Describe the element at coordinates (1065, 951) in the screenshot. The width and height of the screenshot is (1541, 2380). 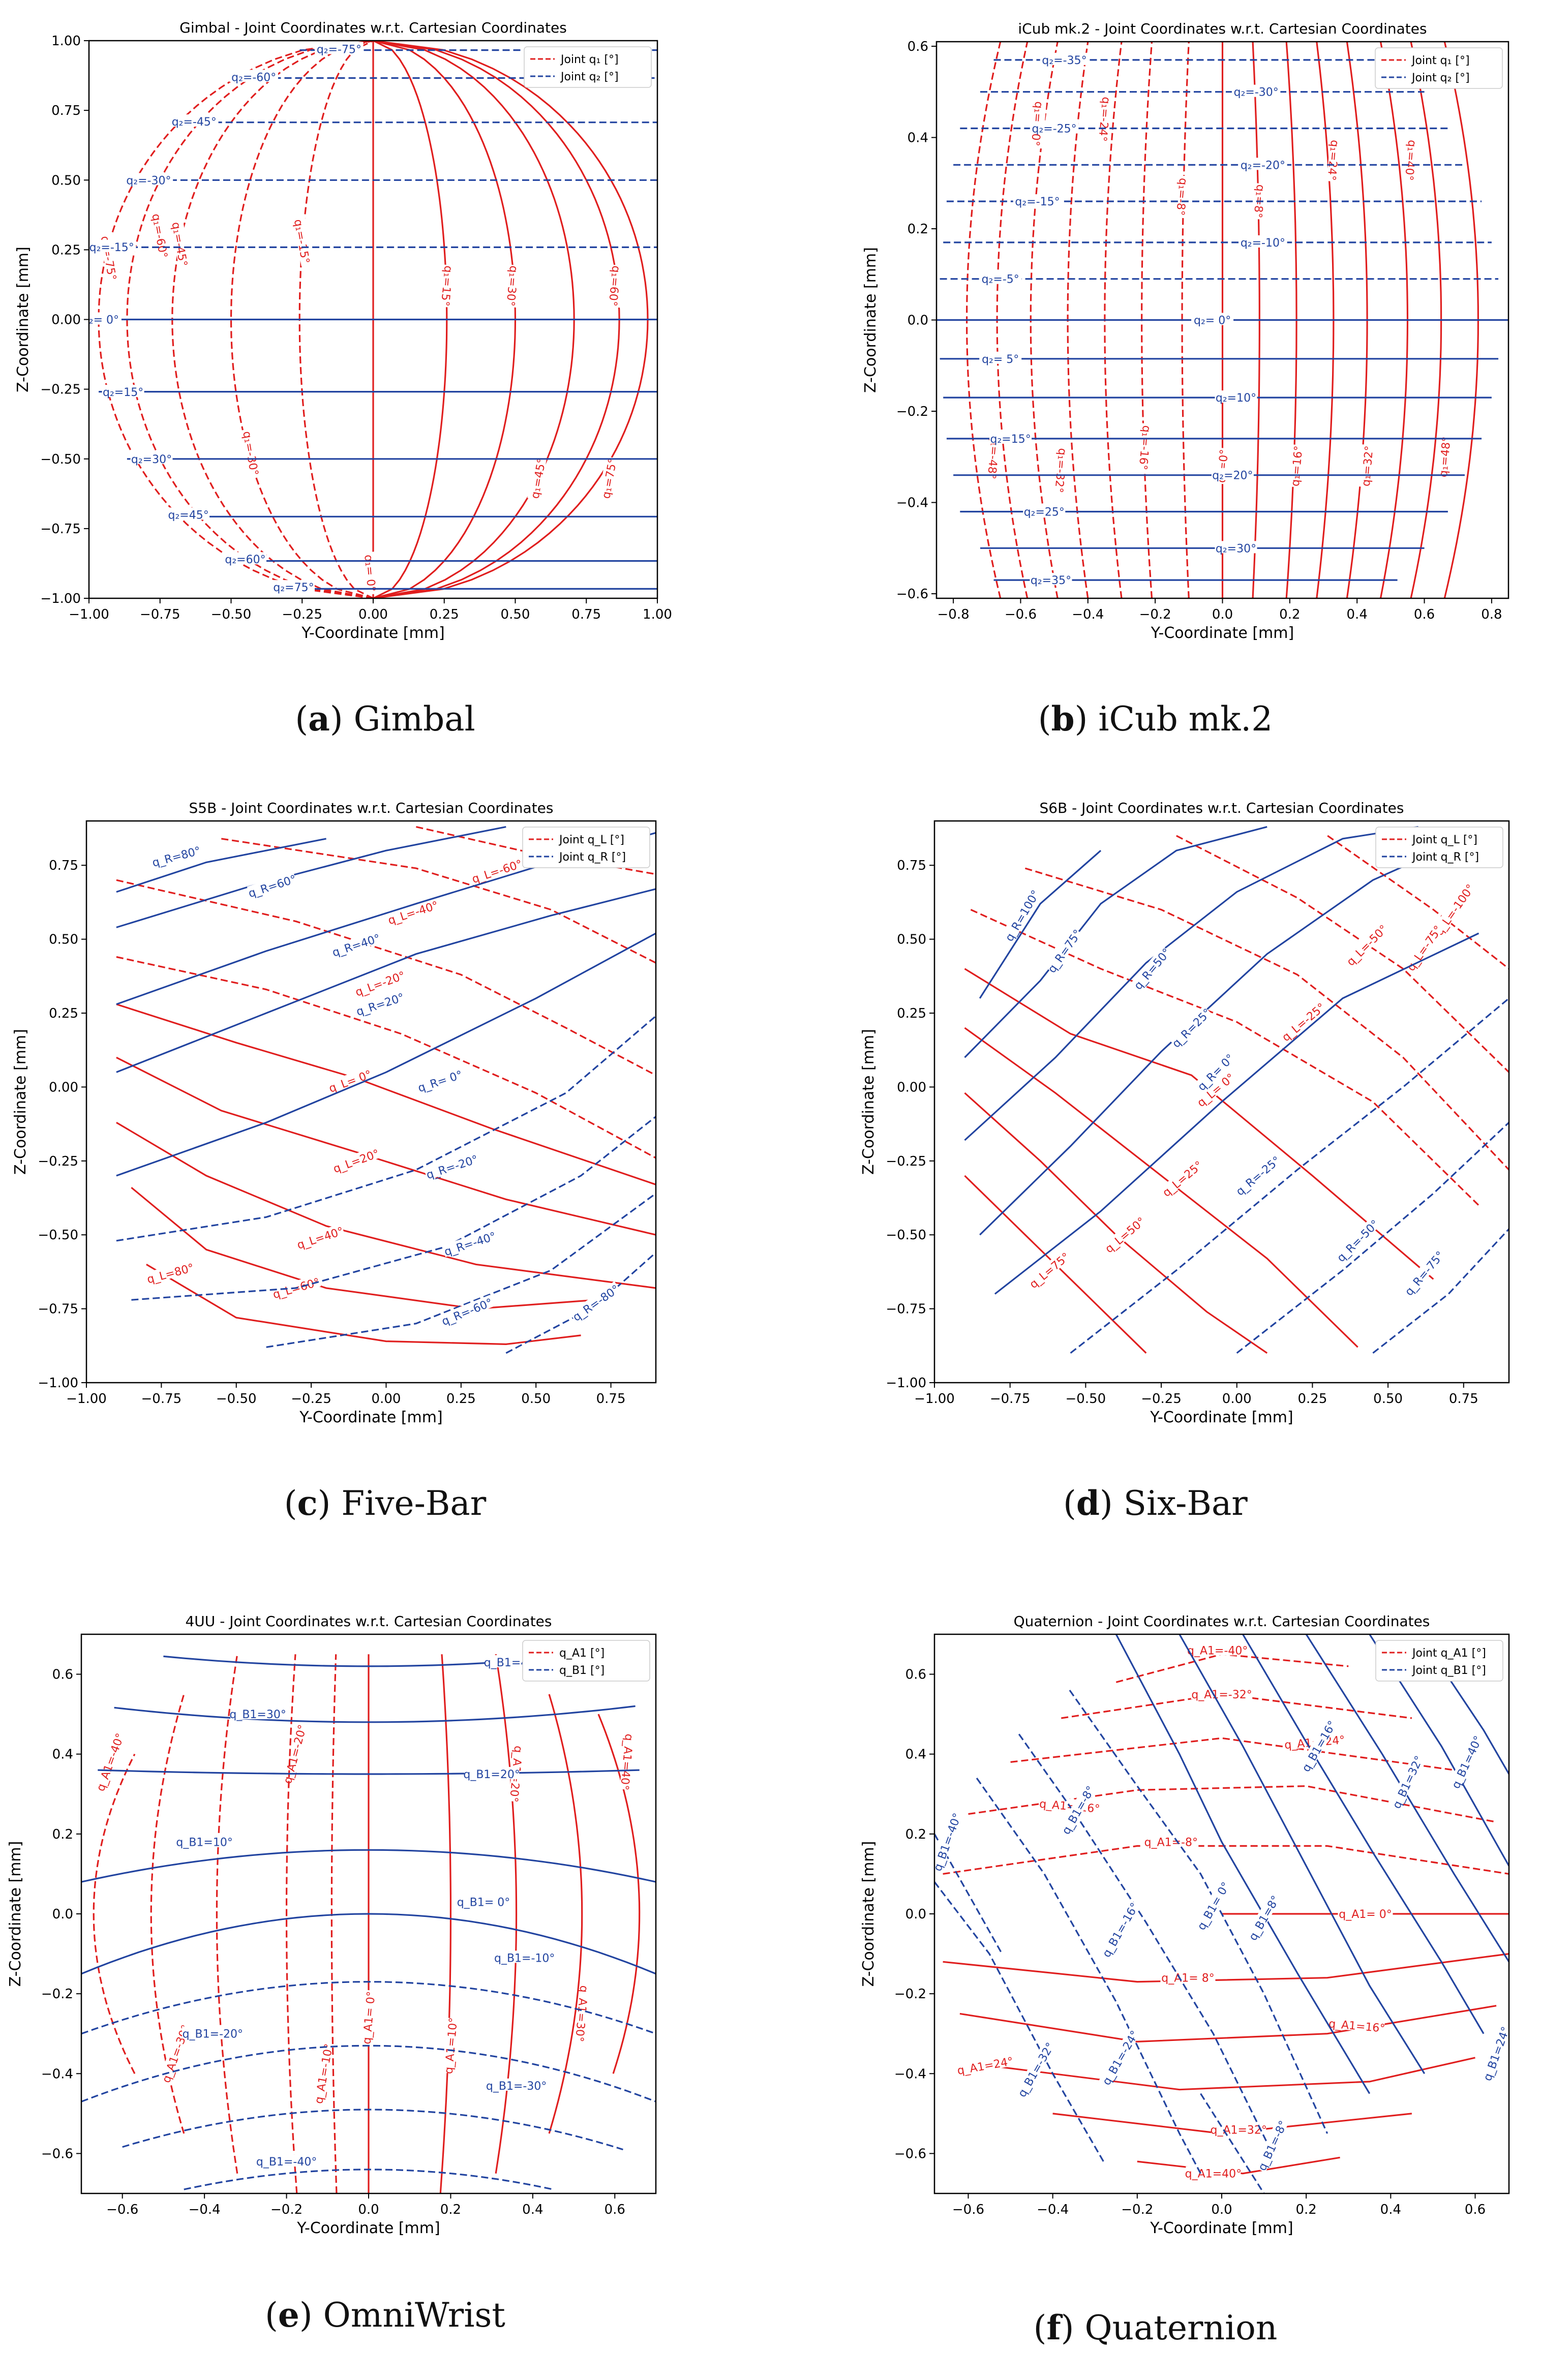
I see `series-label: q_R=75°` at that location.